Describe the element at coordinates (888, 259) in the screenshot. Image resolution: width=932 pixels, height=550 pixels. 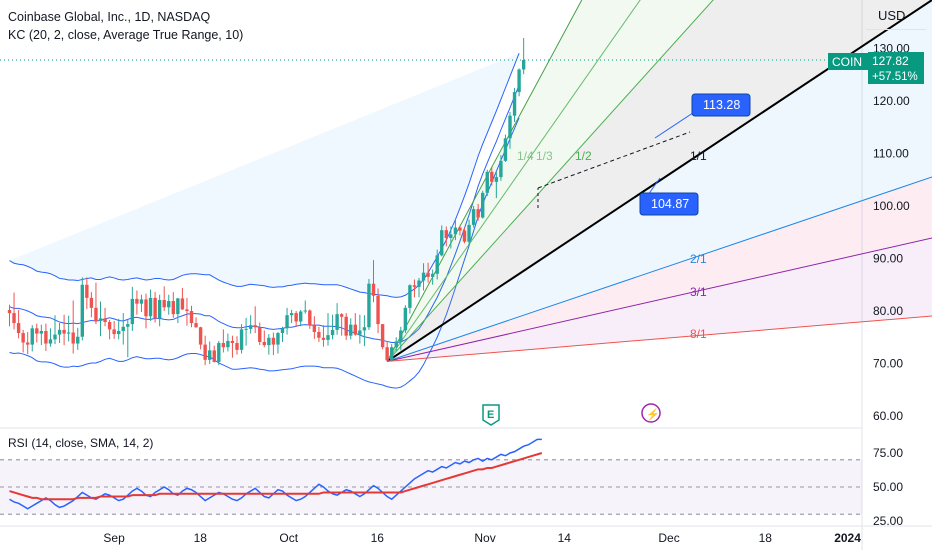
I see `price-tick-label: 90.00` at that location.